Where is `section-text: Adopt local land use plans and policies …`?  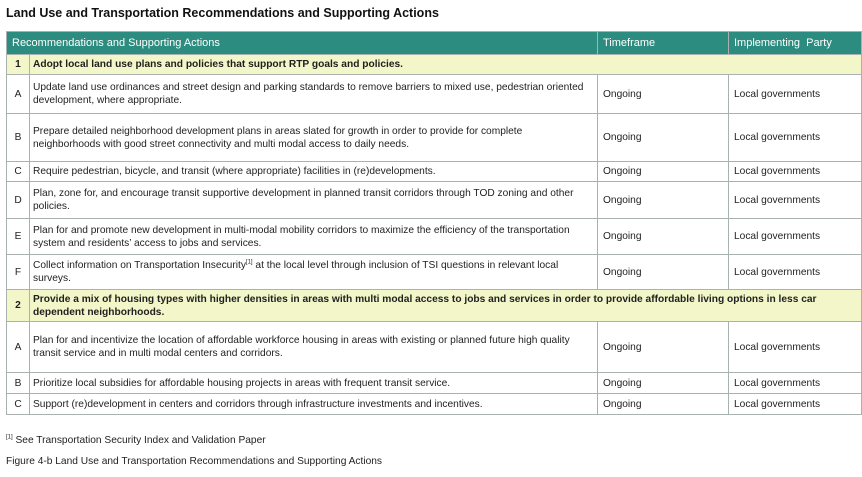 section-text: Adopt local land use plans and policies … is located at coordinates (445, 64).